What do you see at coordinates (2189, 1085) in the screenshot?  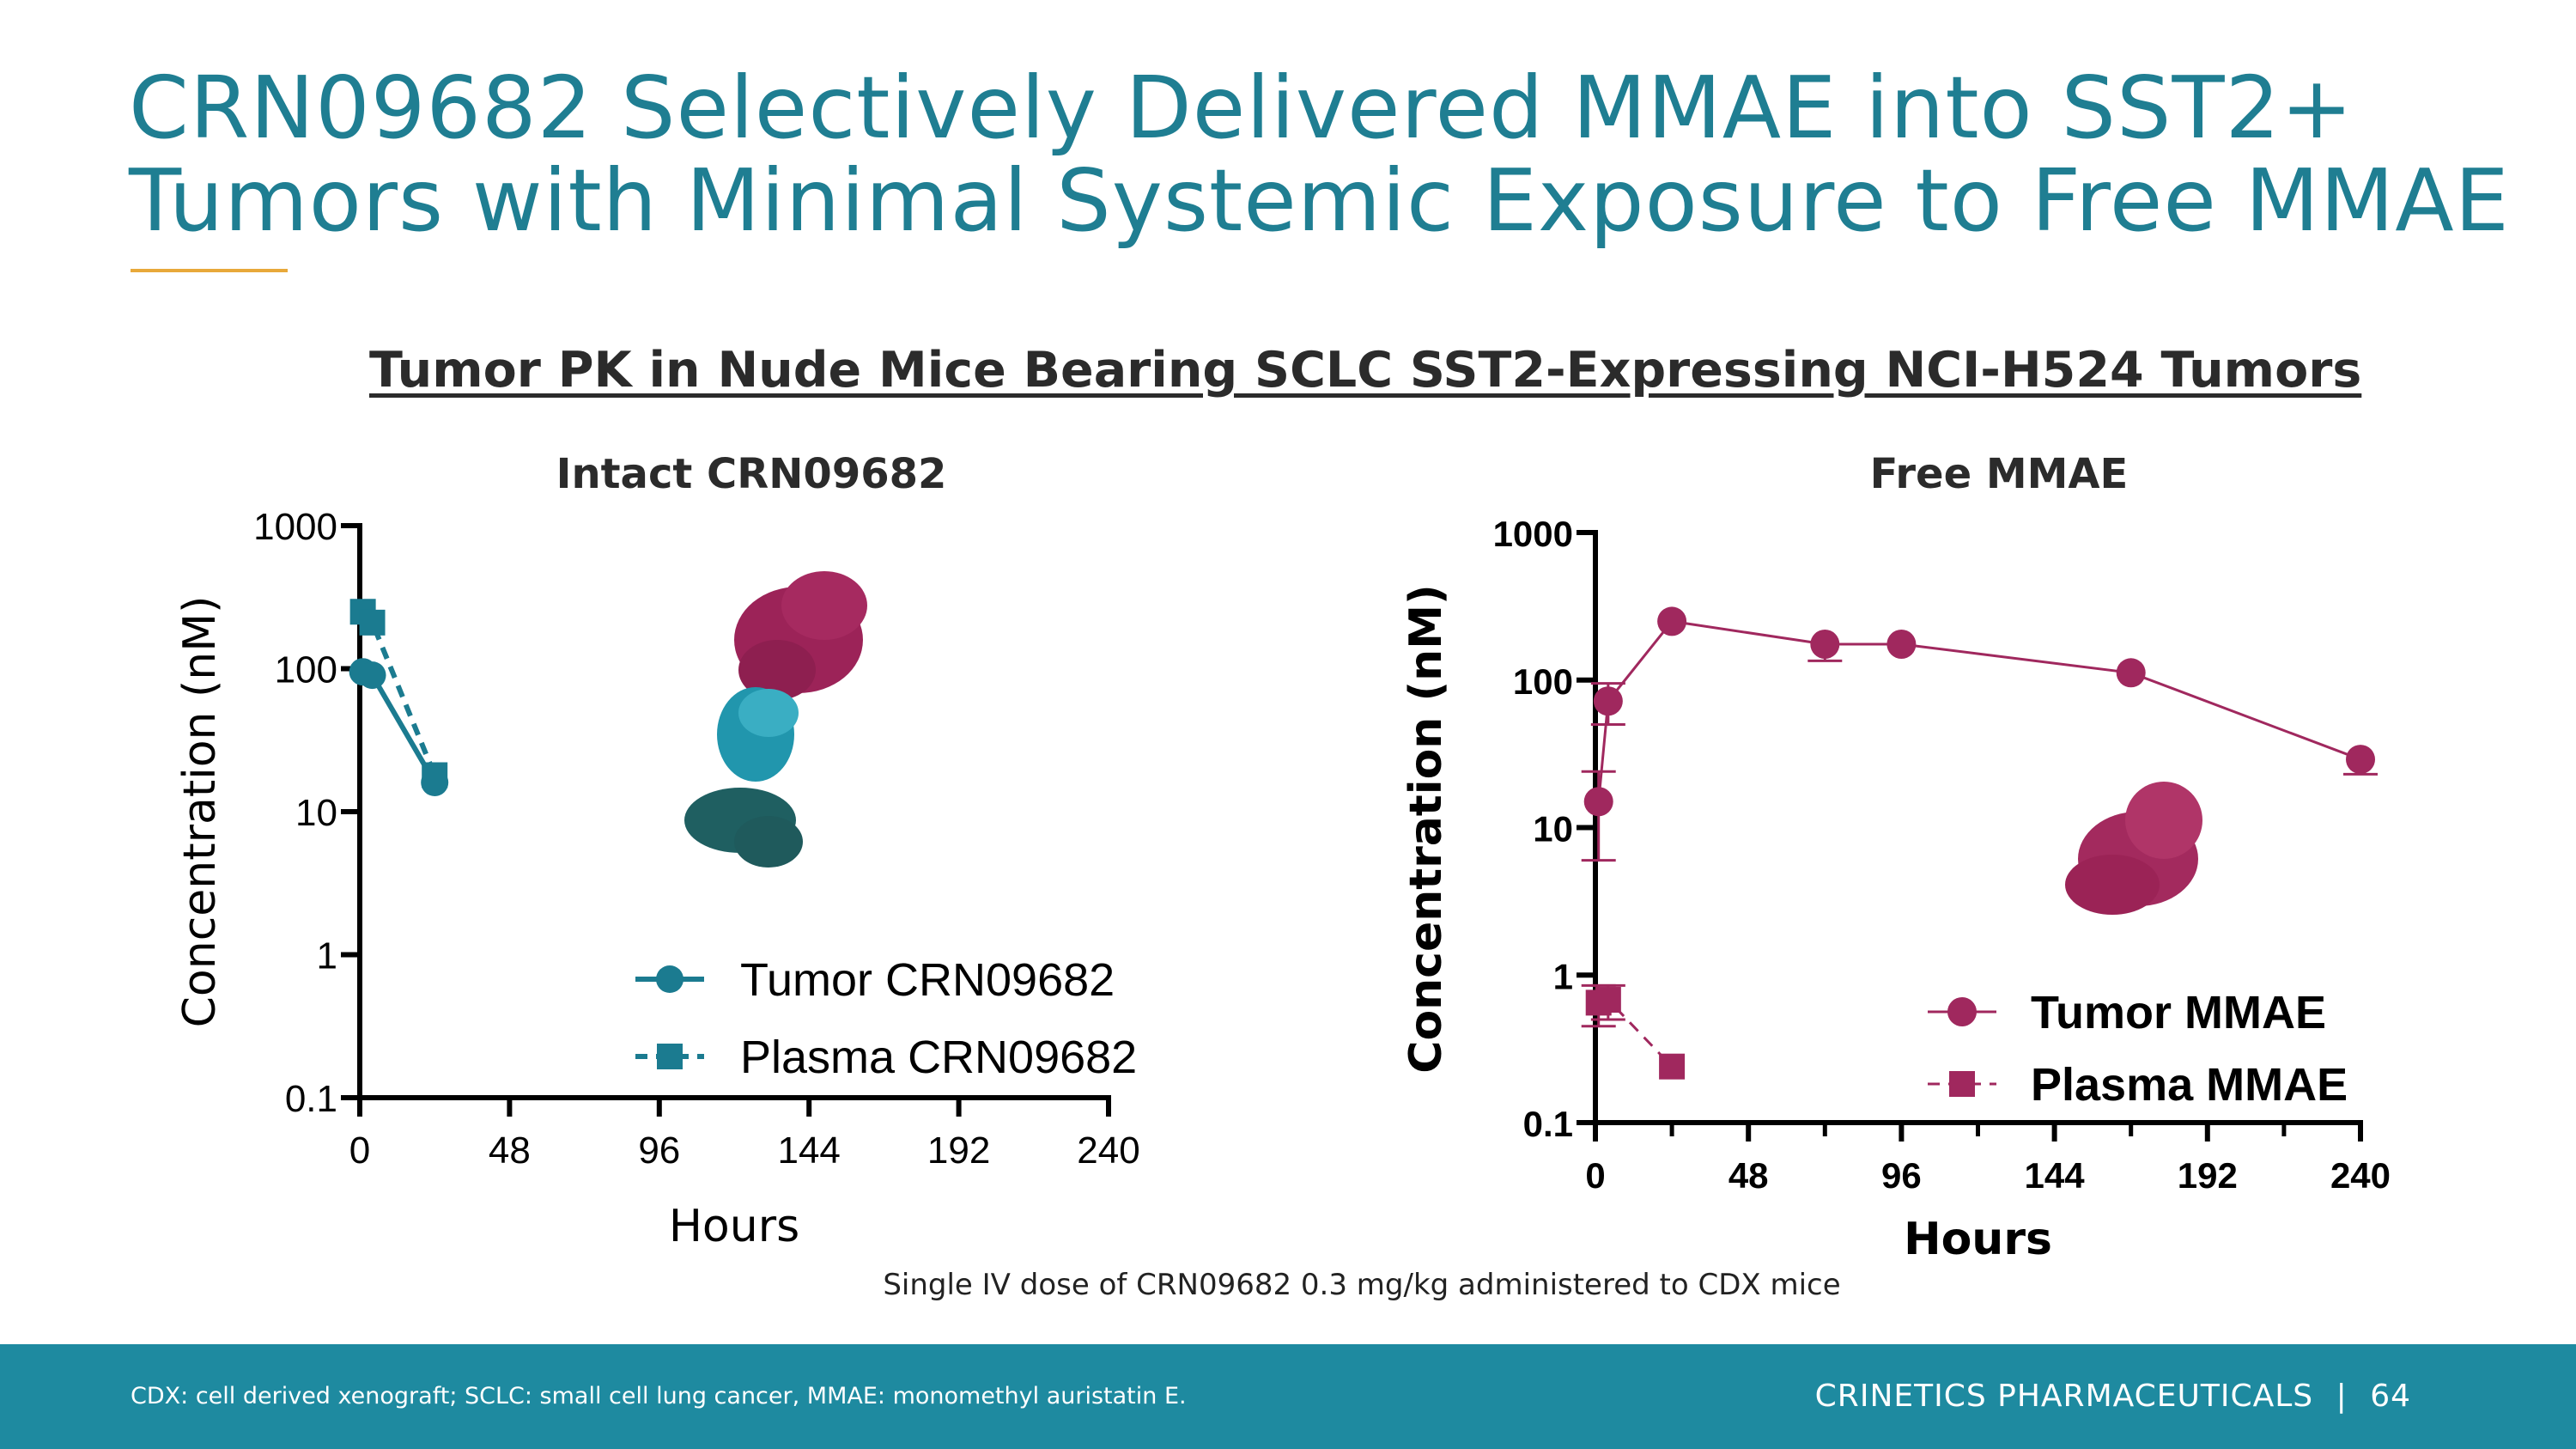 I see `legend-label: Plasma MMAE` at bounding box center [2189, 1085].